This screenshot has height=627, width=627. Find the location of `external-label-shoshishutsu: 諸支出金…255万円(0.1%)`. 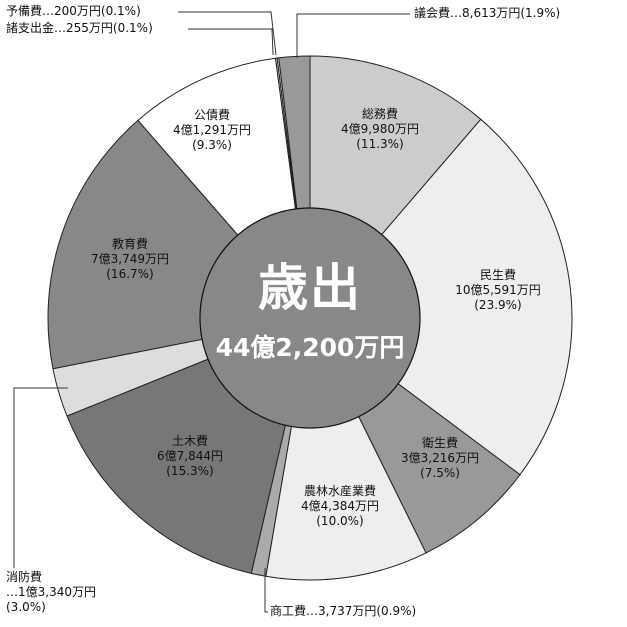

external-label-shoshishutsu: 諸支出金…255万円(0.1%) is located at coordinates (79, 28).